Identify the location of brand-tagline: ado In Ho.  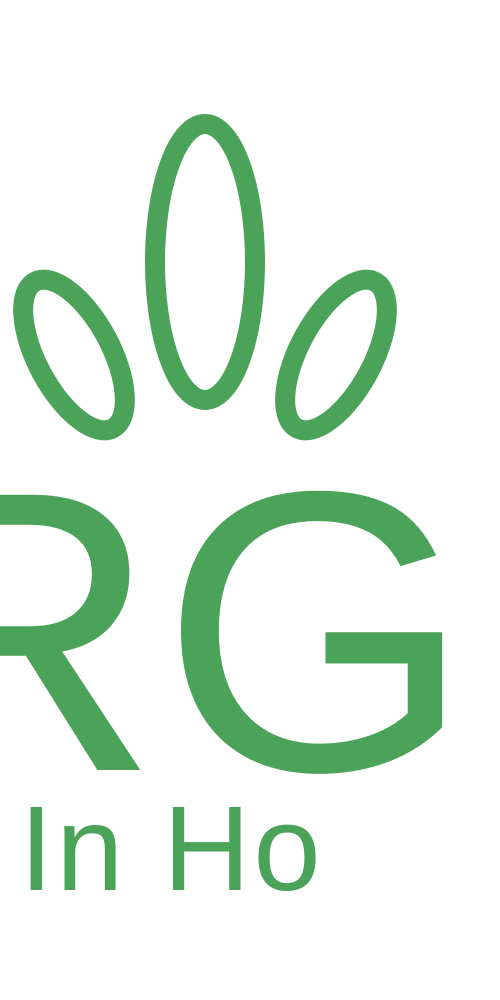
(162, 848).